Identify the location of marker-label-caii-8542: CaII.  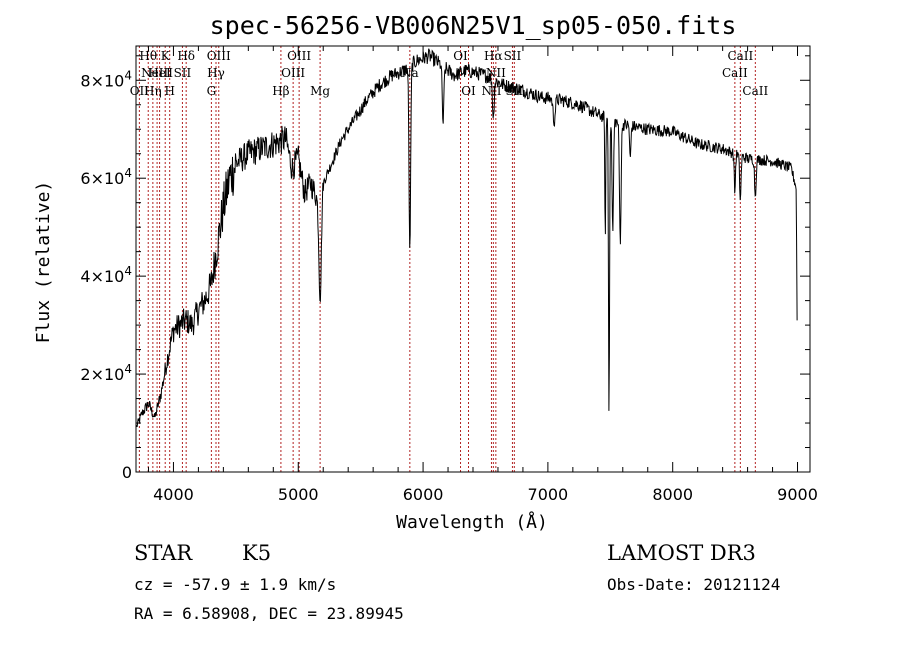
(740, 56).